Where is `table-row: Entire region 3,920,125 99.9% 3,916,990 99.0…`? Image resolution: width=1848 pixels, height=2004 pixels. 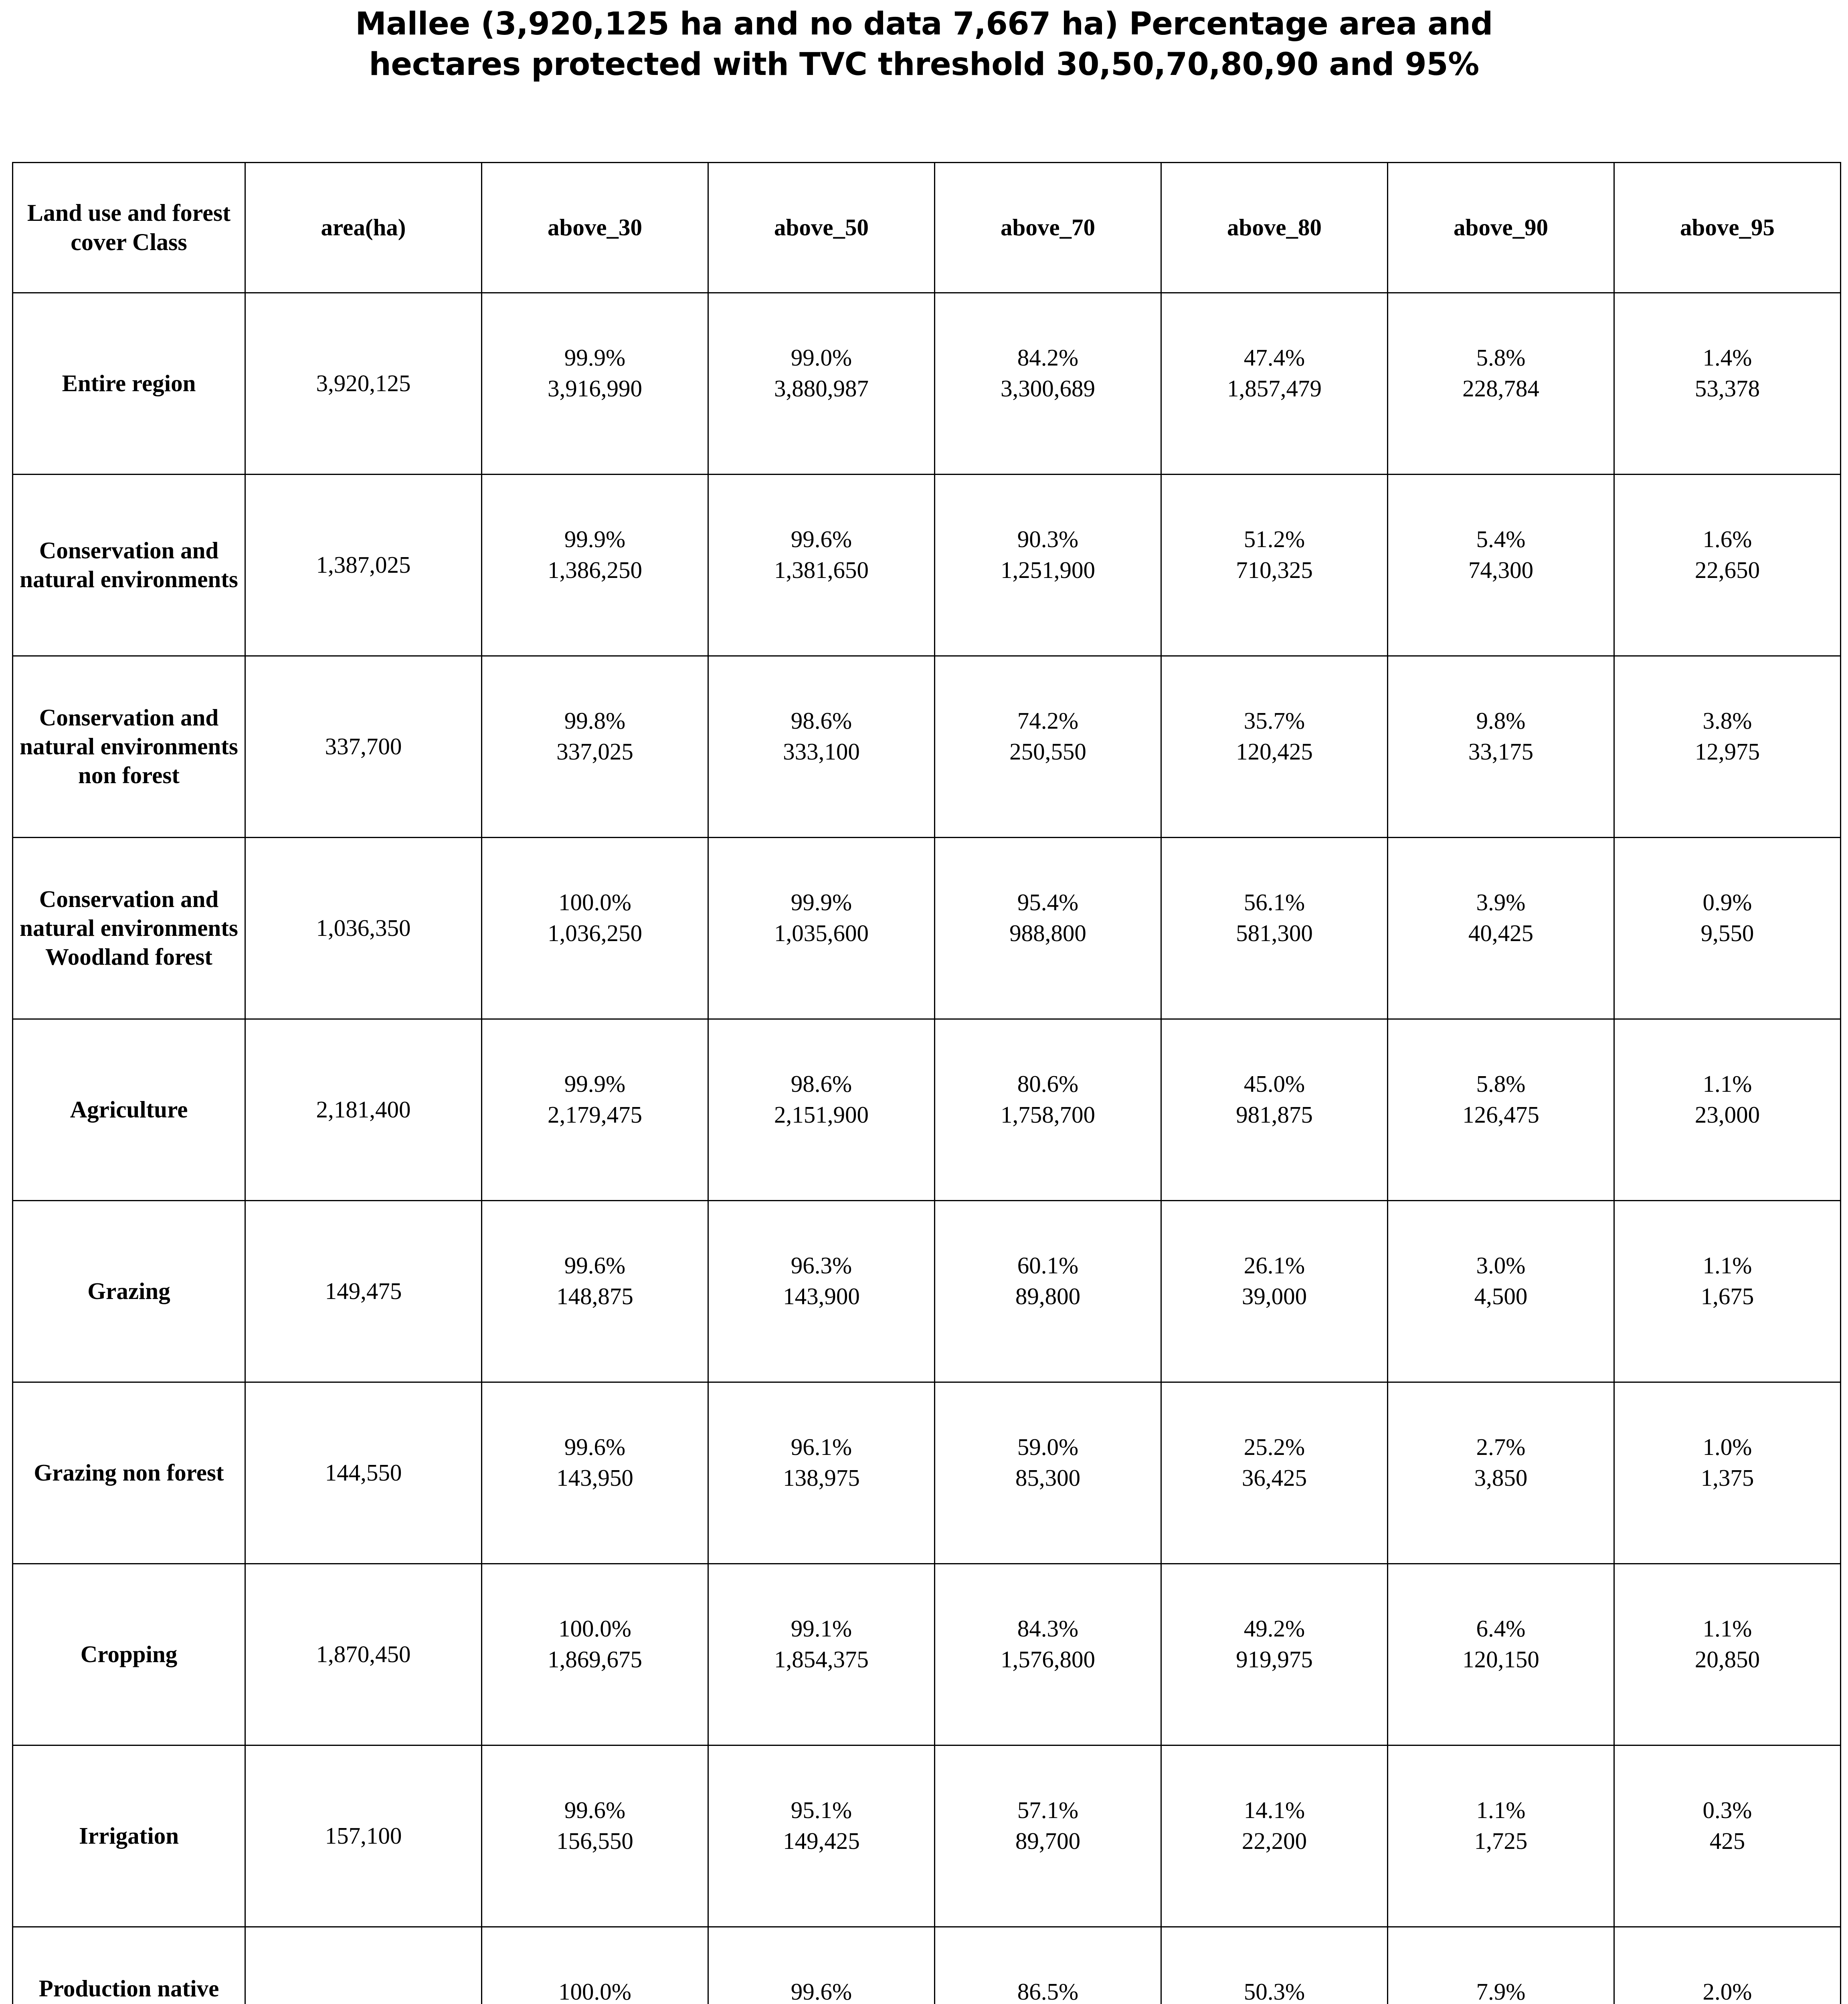 table-row: Entire region 3,920,125 99.9% 3,916,990 99.0… is located at coordinates (926, 383).